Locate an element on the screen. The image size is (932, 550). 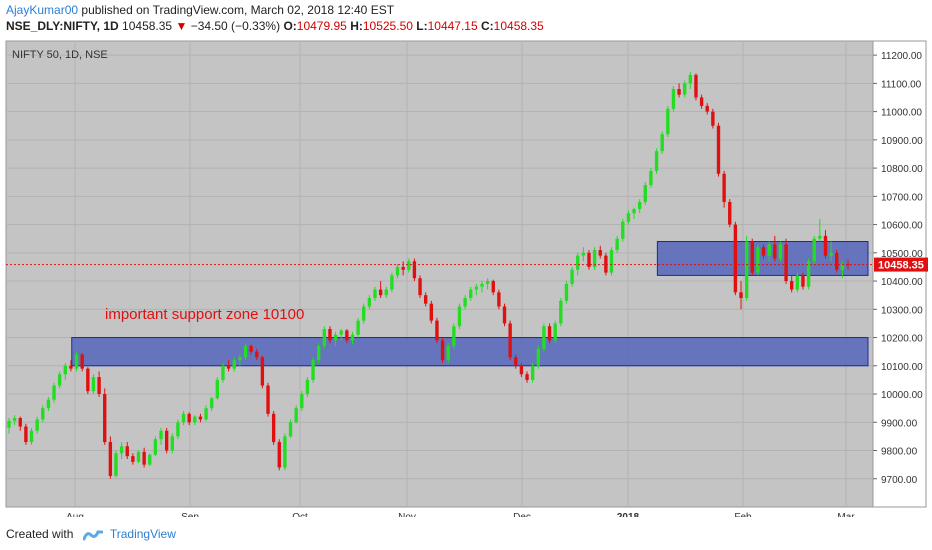
x-tick-label: Dec is located at coordinates (522, 514).